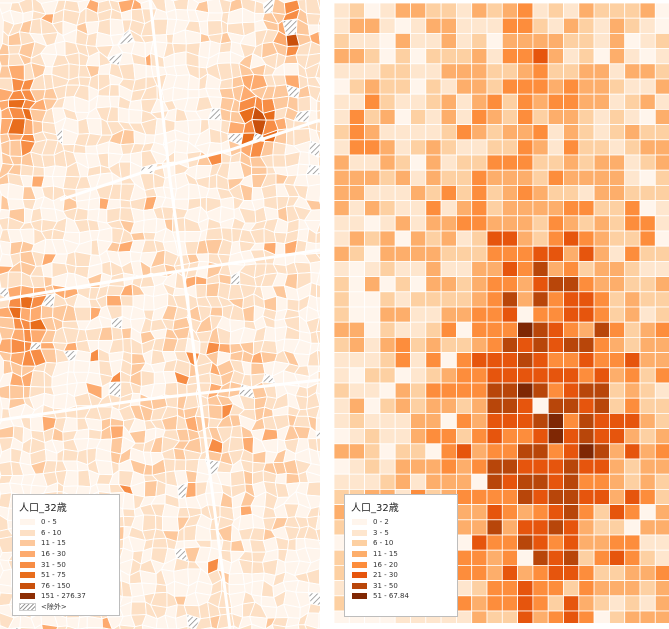 This screenshot has height=629, width=669. I want to click on legend-row: 31 - 50, so click(66, 564).